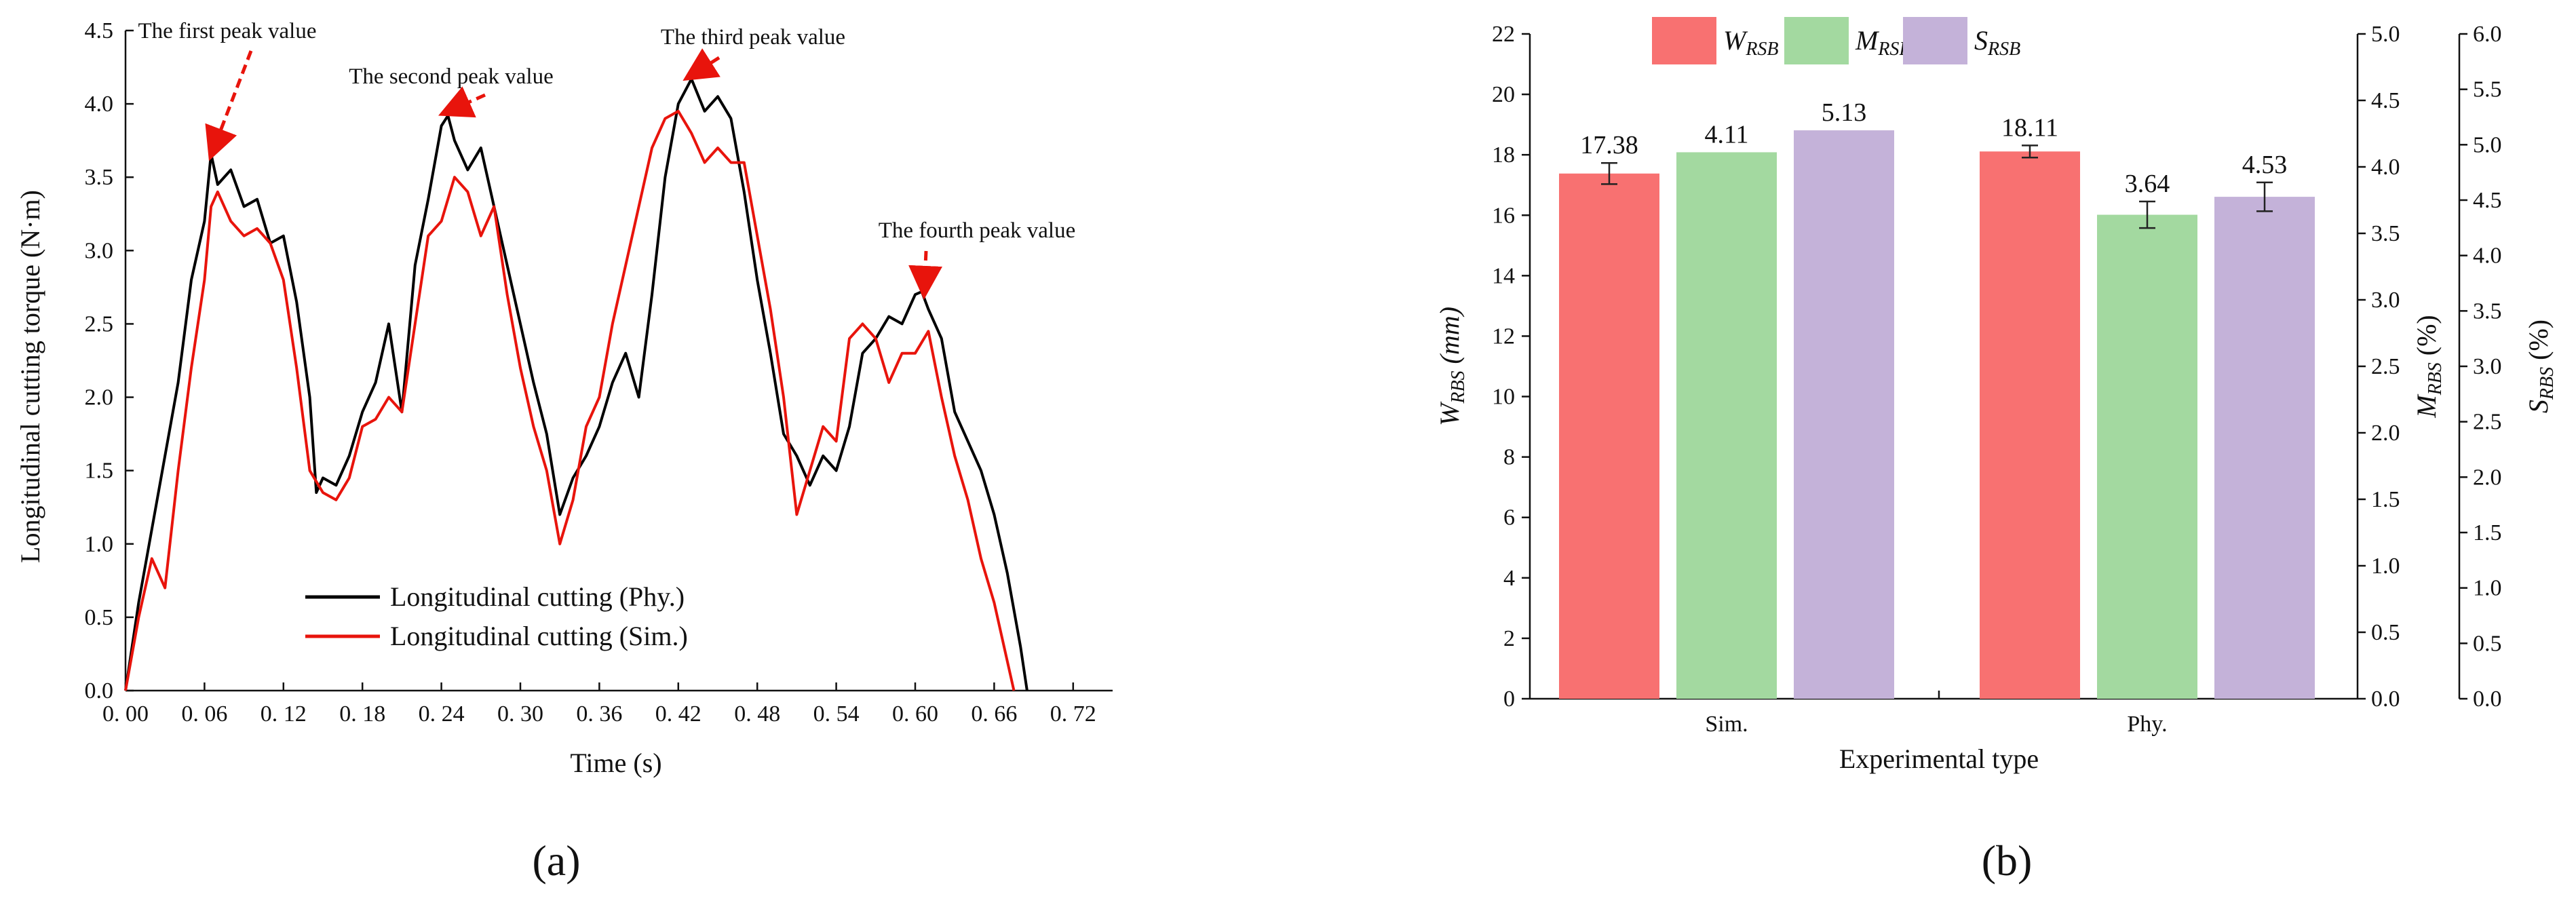  What do you see at coordinates (125, 714) in the screenshot?
I see `x-tick-label: 0. 00` at bounding box center [125, 714].